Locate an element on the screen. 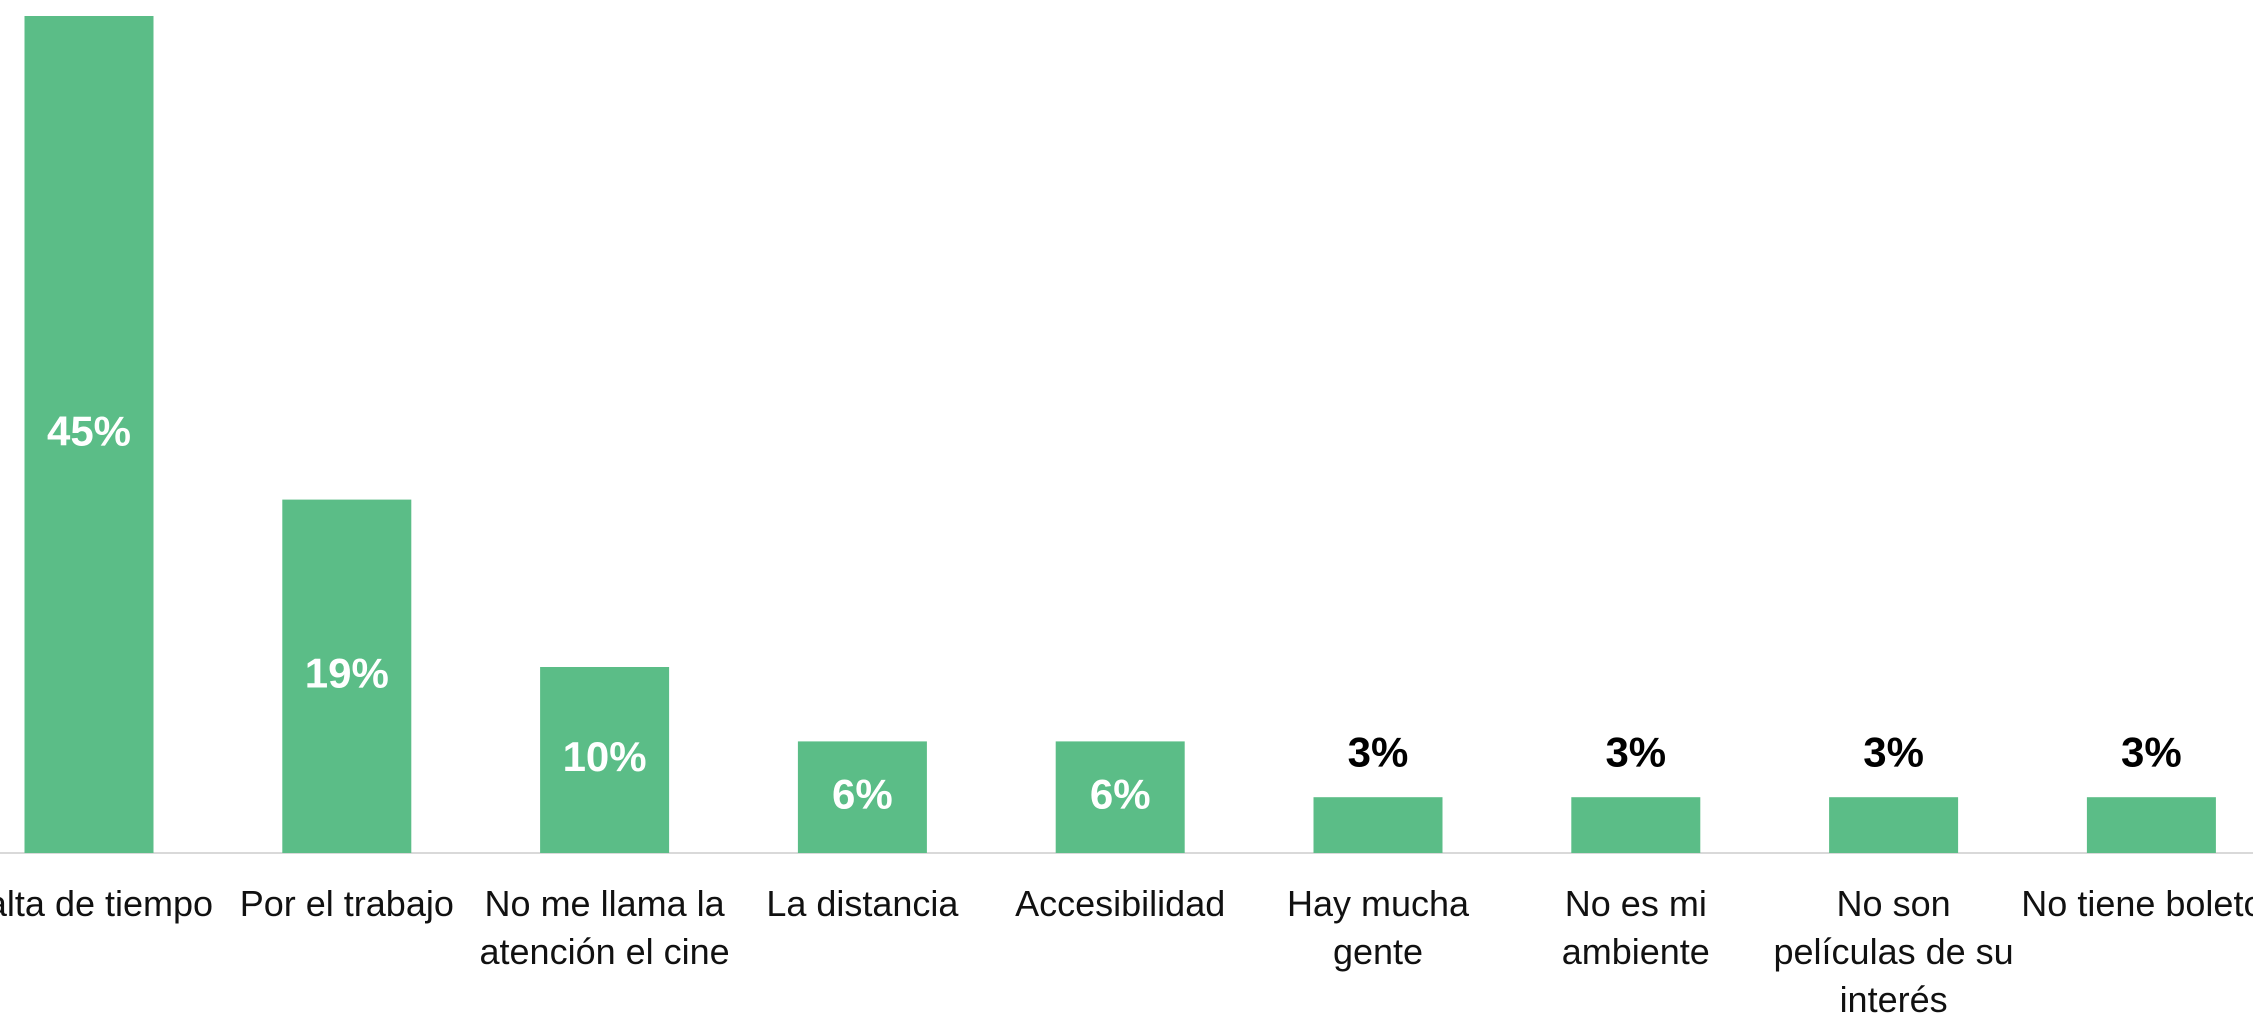 The image size is (2253, 1029). data-label: 19% is located at coordinates (347, 672).